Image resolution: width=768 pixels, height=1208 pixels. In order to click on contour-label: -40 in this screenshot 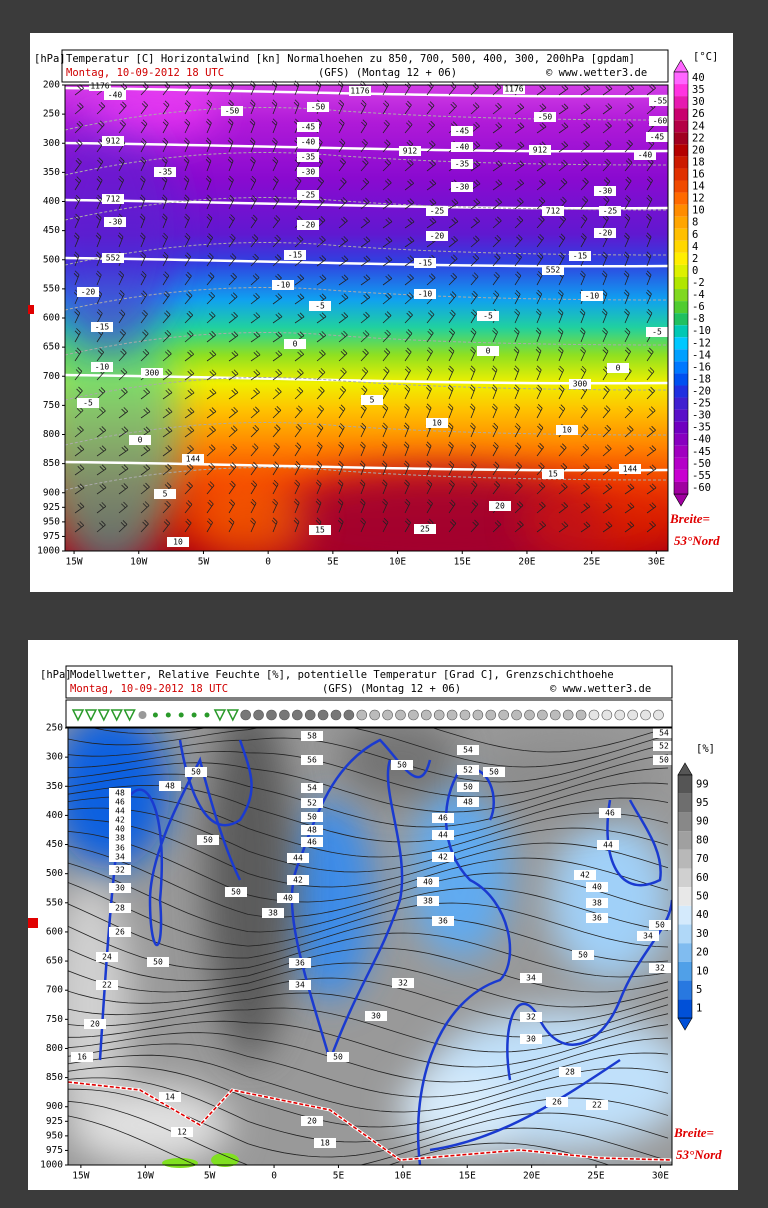, I will do `click(645, 155)`.